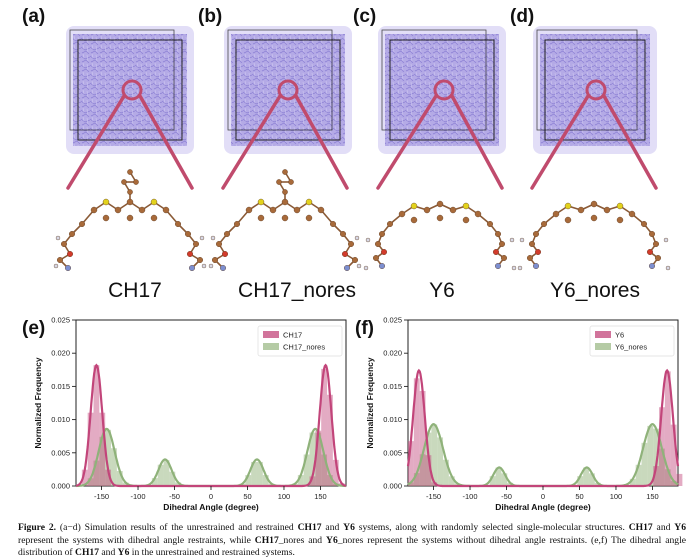 The height and width of the screenshot is (560, 700). Describe the element at coordinates (470, 496) in the screenshot. I see `x-tick-label: -100` at that location.